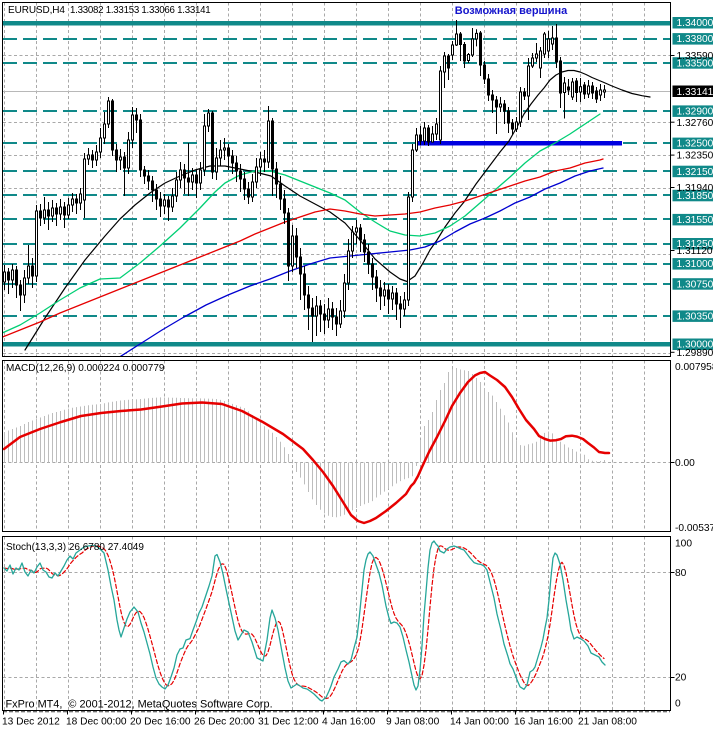 The image size is (713, 733). What do you see at coordinates (224, 722) in the screenshot?
I see `svg-text: 26 Dec 20:00` at bounding box center [224, 722].